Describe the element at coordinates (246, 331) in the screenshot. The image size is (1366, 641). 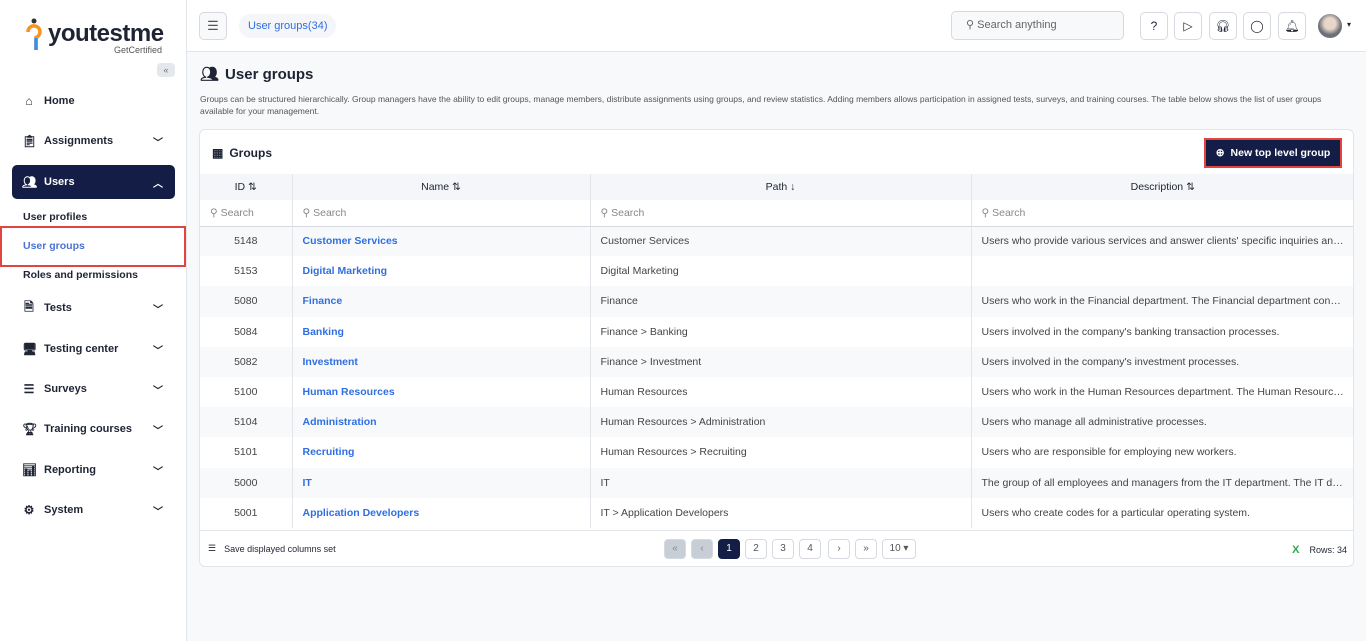
I see `cell-id: 5084` at that location.